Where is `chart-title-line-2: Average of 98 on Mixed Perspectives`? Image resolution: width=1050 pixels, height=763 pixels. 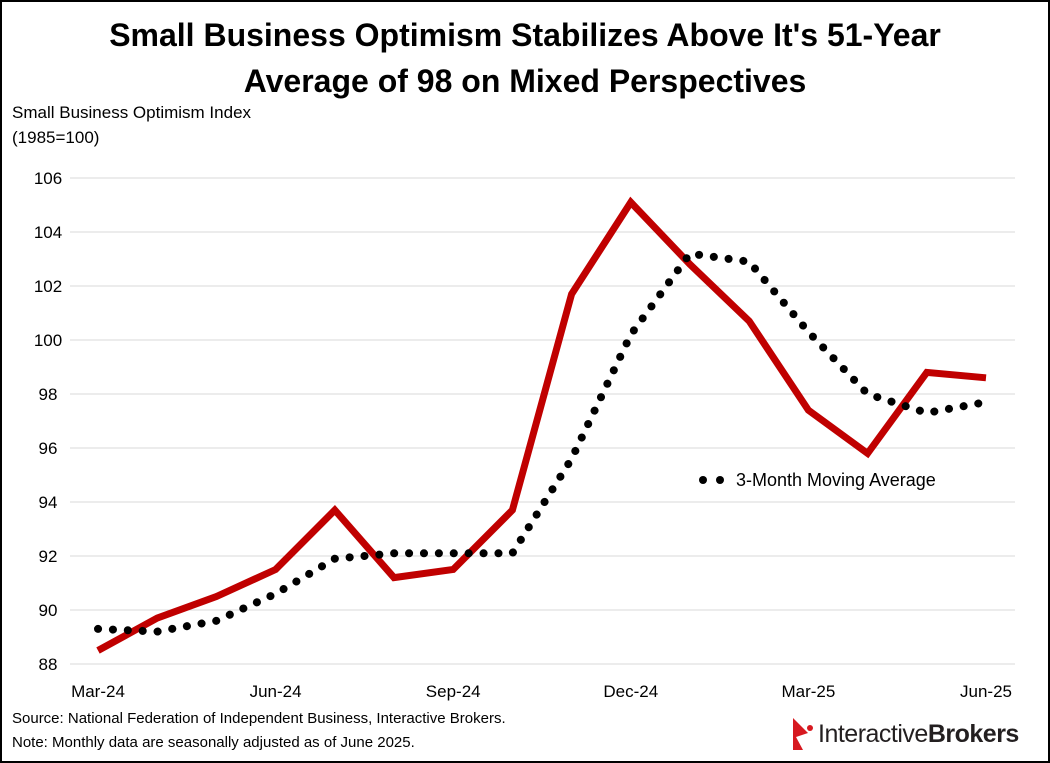 chart-title-line-2: Average of 98 on Mixed Perspectives is located at coordinates (525, 81).